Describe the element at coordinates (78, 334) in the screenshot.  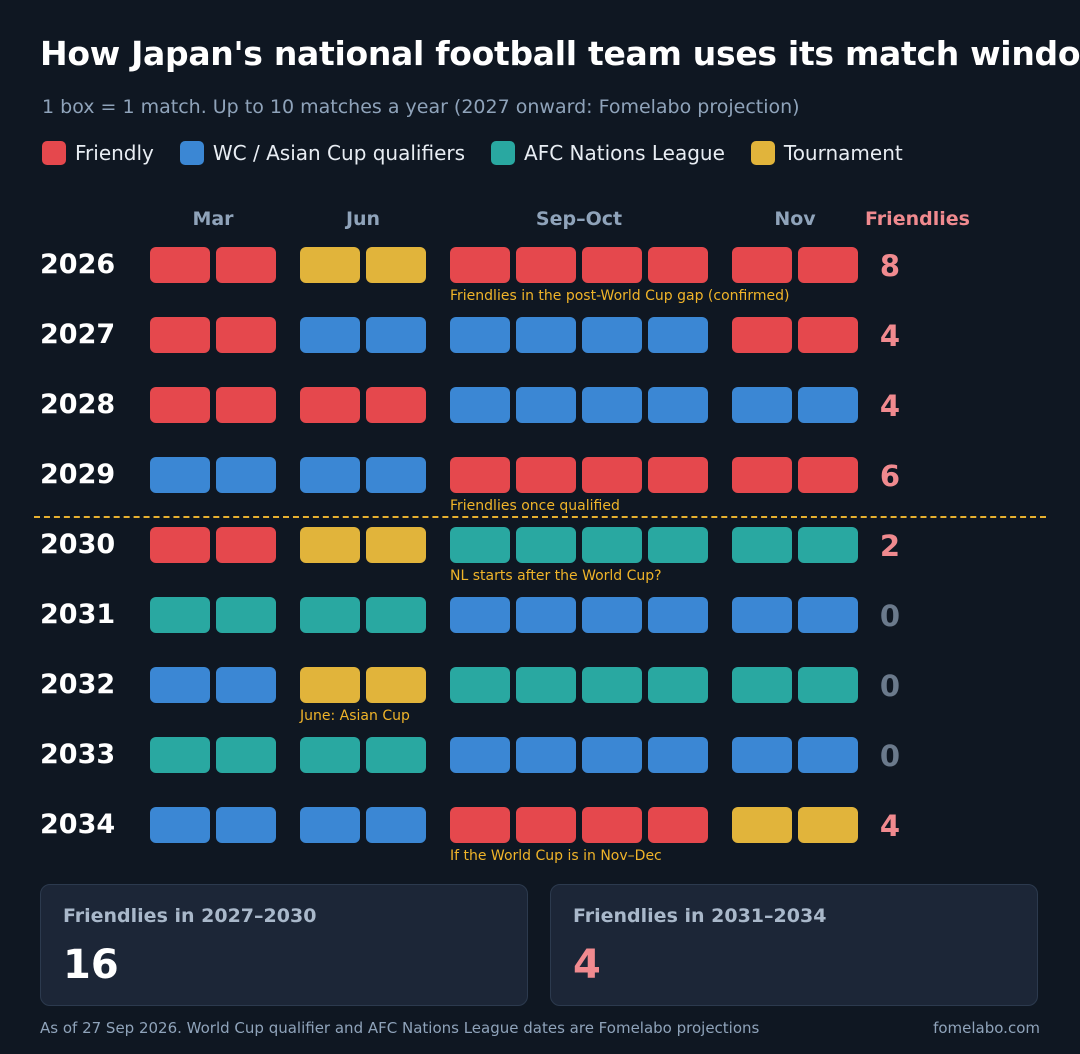
I see `row-year-label: 2027` at that location.